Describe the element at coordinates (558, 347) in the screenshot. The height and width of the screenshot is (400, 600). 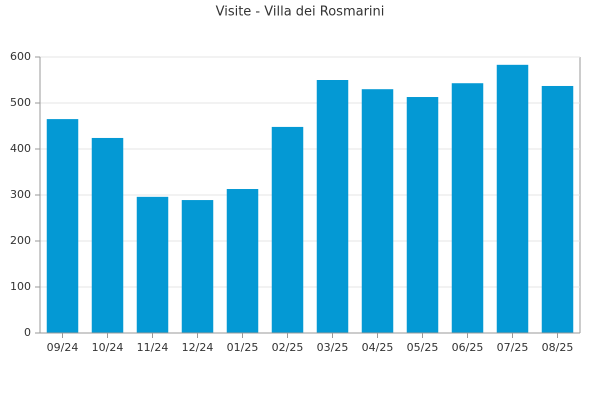
I see `x-tick-label: 08/25` at that location.